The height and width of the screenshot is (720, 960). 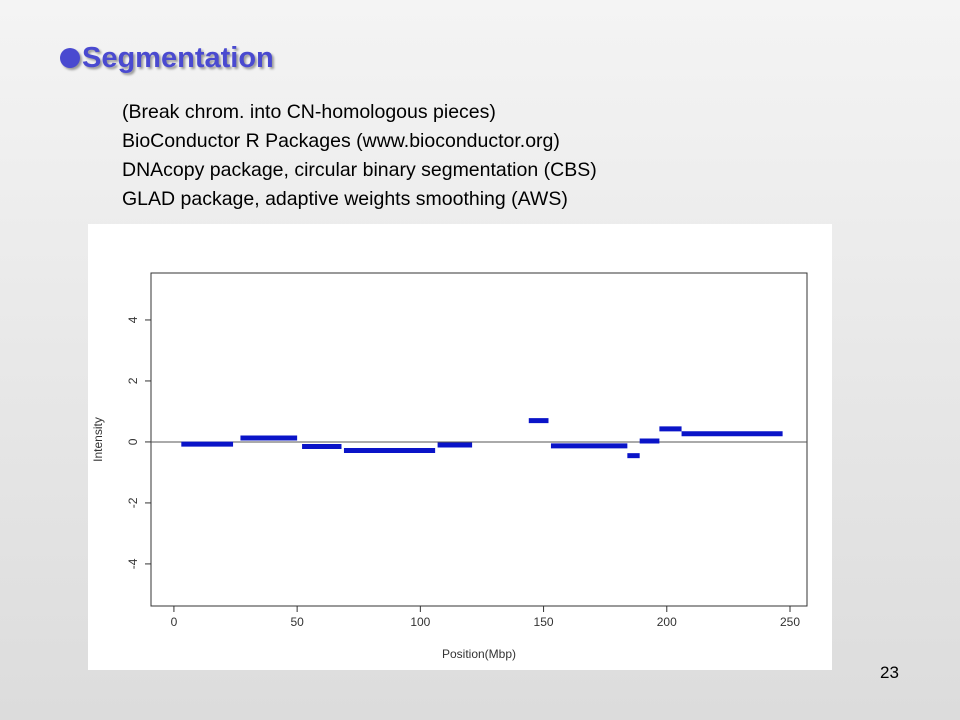 I want to click on x-tick-label: 0, so click(x=174, y=622).